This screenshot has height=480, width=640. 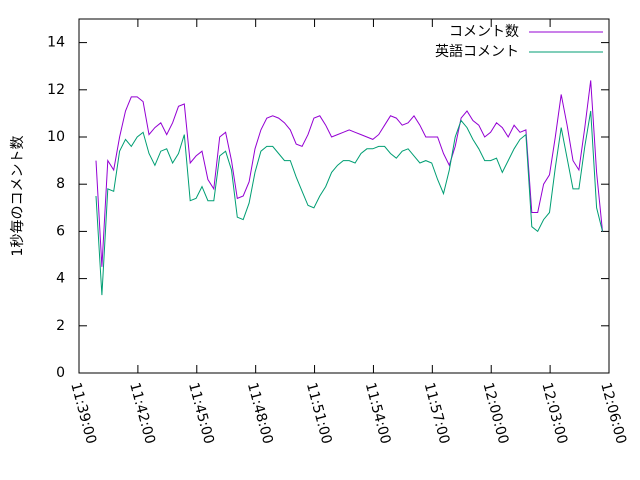 What do you see at coordinates (437, 413) in the screenshot?
I see `x-tick-label: 11:57:00` at bounding box center [437, 413].